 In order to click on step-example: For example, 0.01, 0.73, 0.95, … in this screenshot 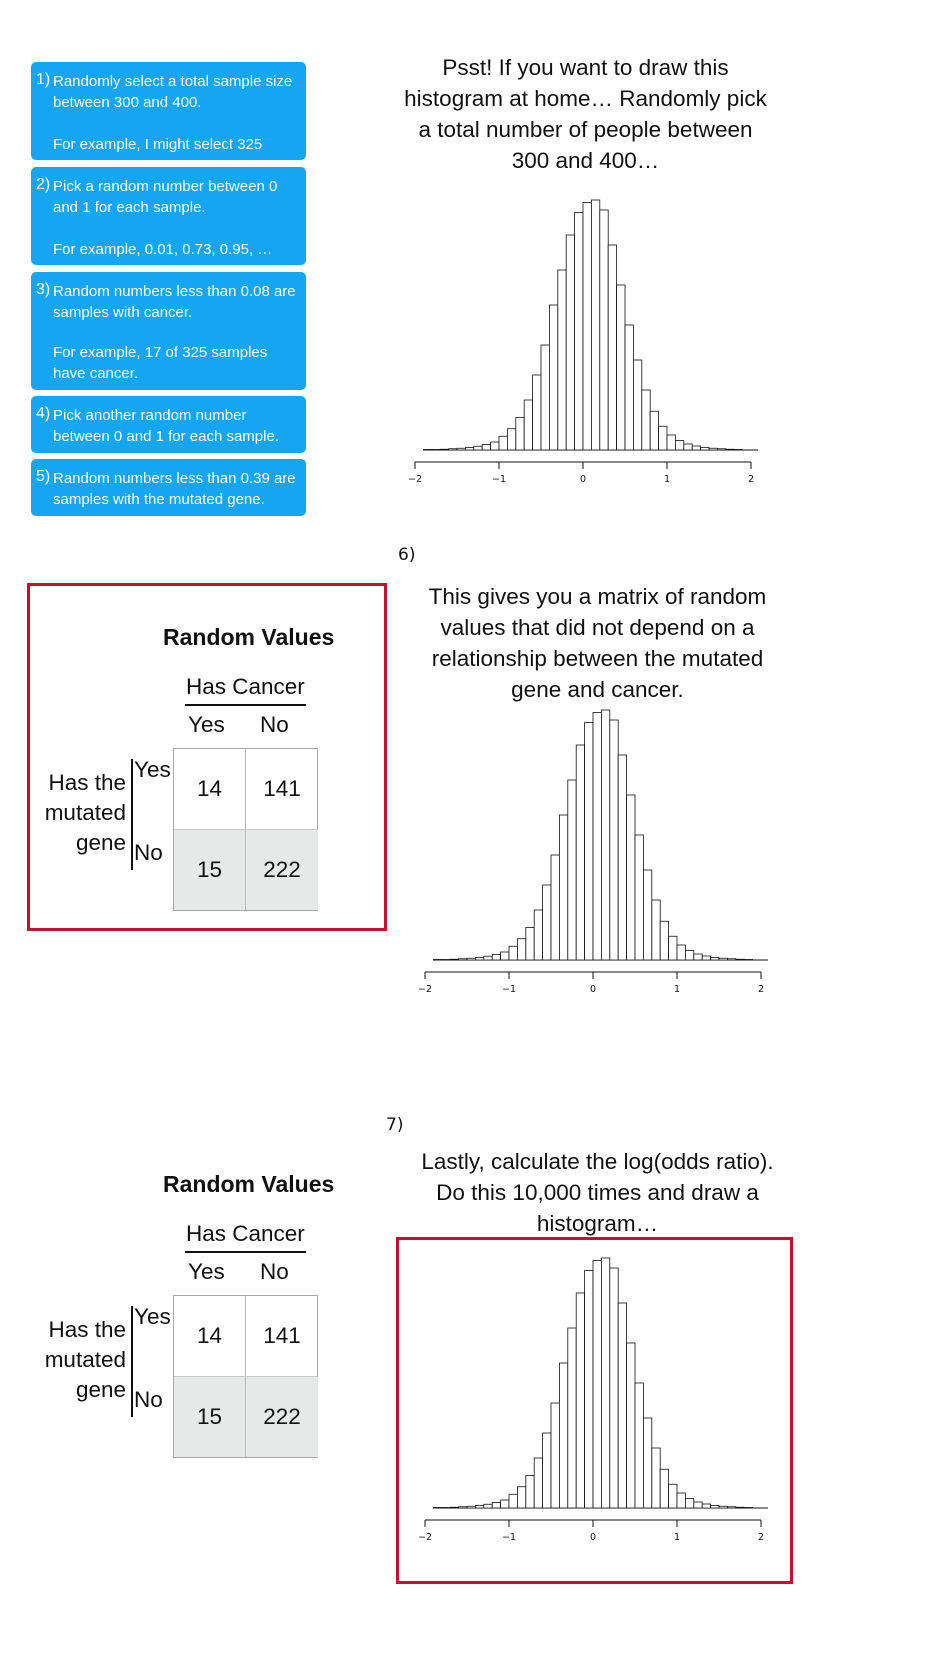, I will do `click(163, 249)`.